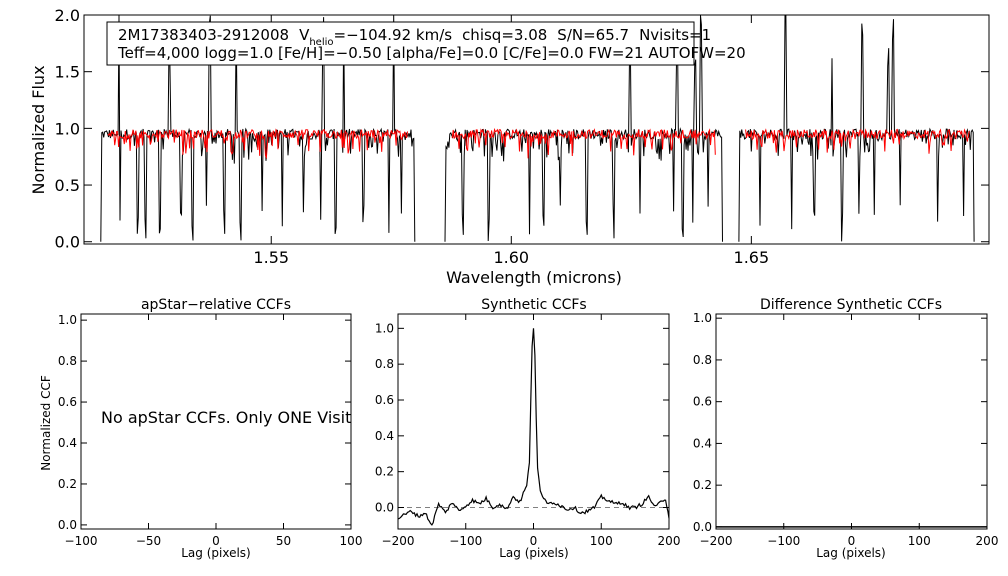 The height and width of the screenshot is (576, 1008). Describe the element at coordinates (593, 35) in the screenshot. I see `snr-value: S/N=65.7` at that location.